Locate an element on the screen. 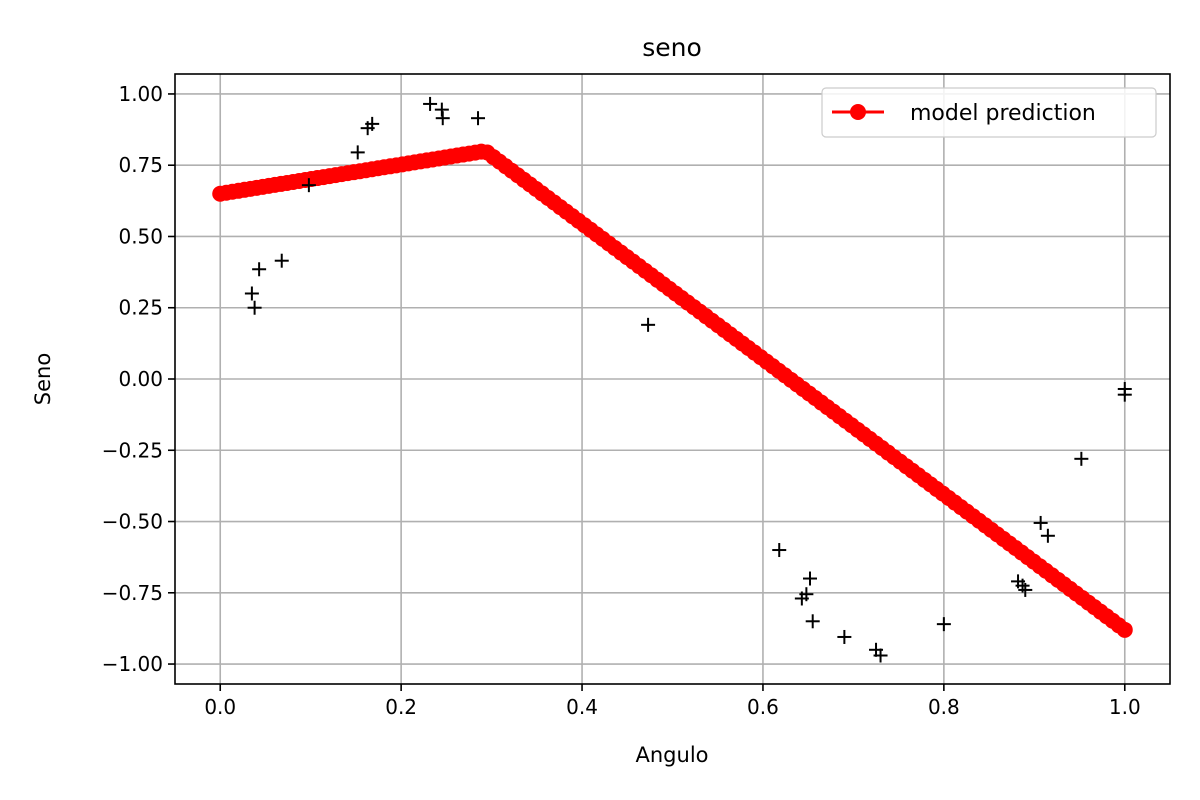 Image resolution: width=1200 pixels, height=800 pixels. y-tick-label: −1.00 is located at coordinates (132, 664).